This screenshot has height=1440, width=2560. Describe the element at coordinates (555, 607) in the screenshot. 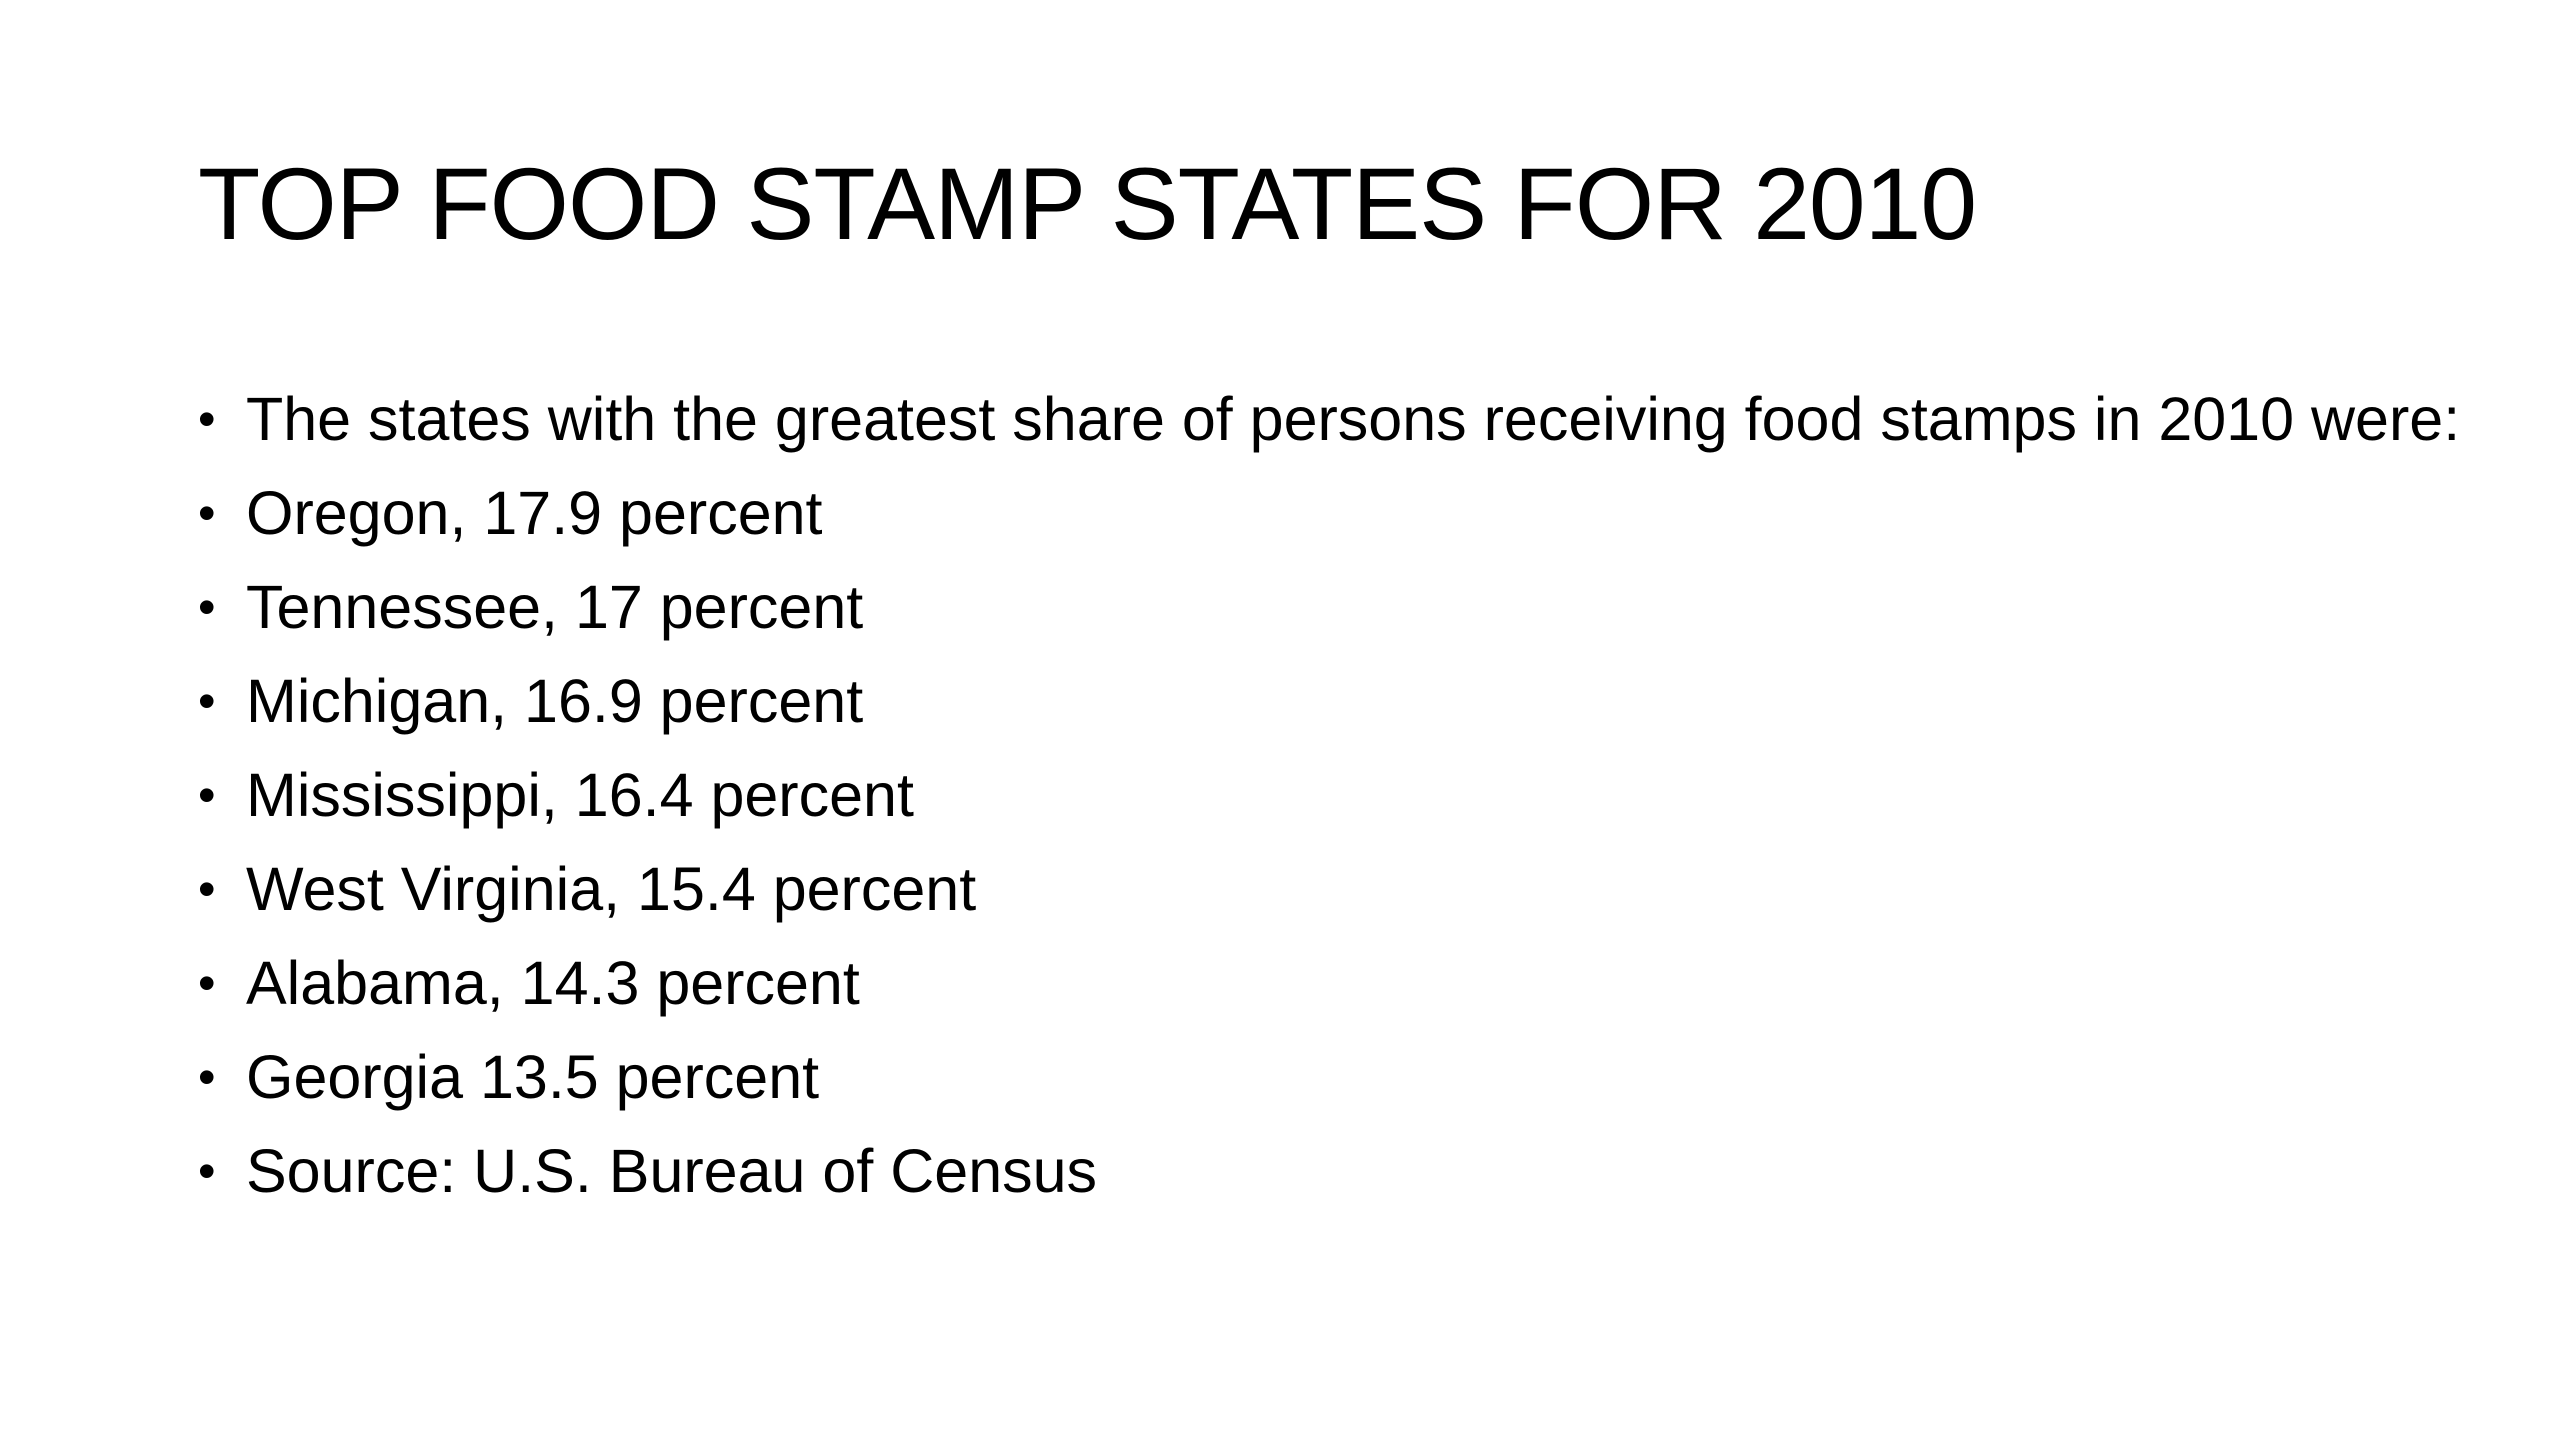

I see `bullet-text: Tennessee, 17 percent` at that location.